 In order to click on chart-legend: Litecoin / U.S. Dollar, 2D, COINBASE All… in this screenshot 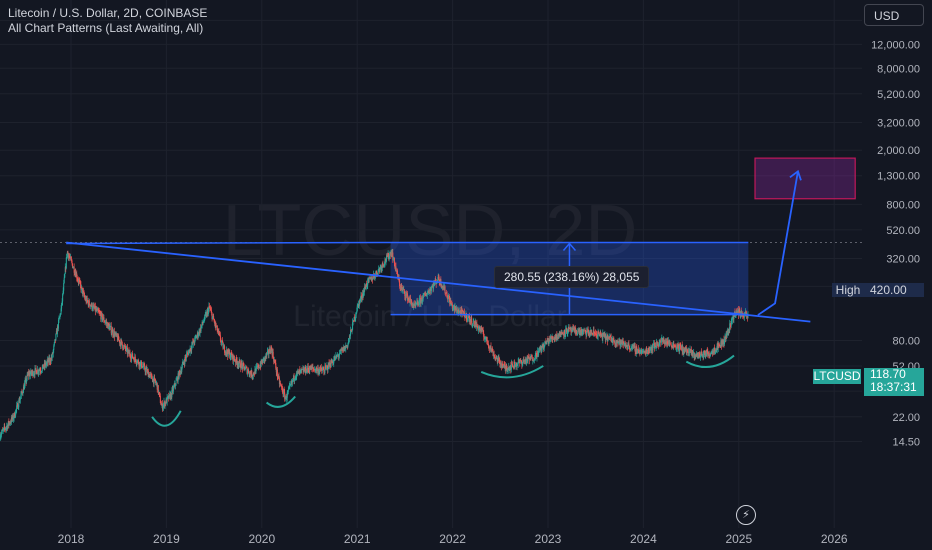, I will do `click(107, 21)`.